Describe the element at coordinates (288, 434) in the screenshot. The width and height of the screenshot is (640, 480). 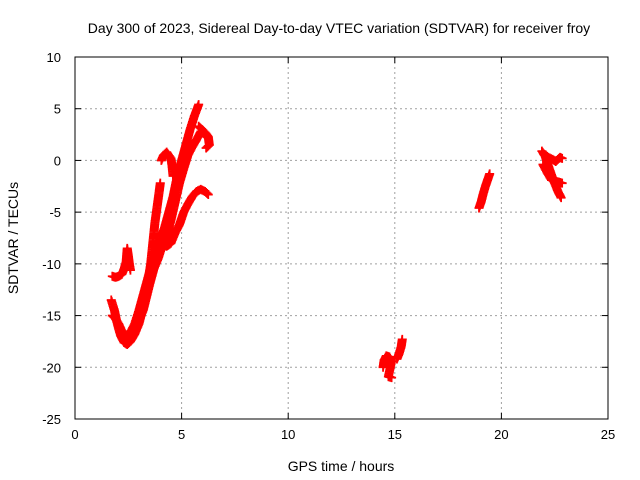
I see `x-tick-label: 10` at that location.